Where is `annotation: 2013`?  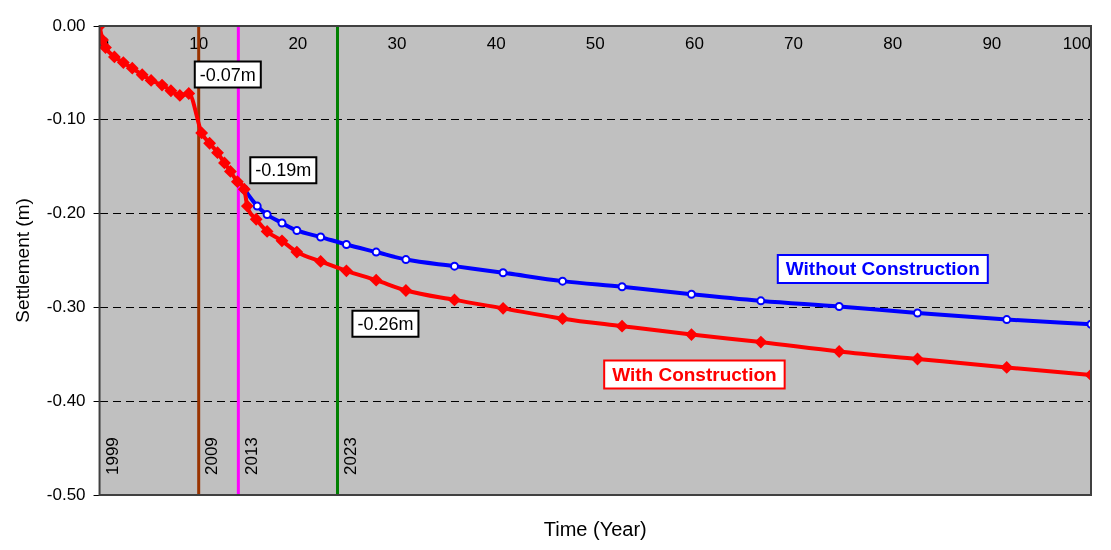 annotation: 2013 is located at coordinates (251, 456).